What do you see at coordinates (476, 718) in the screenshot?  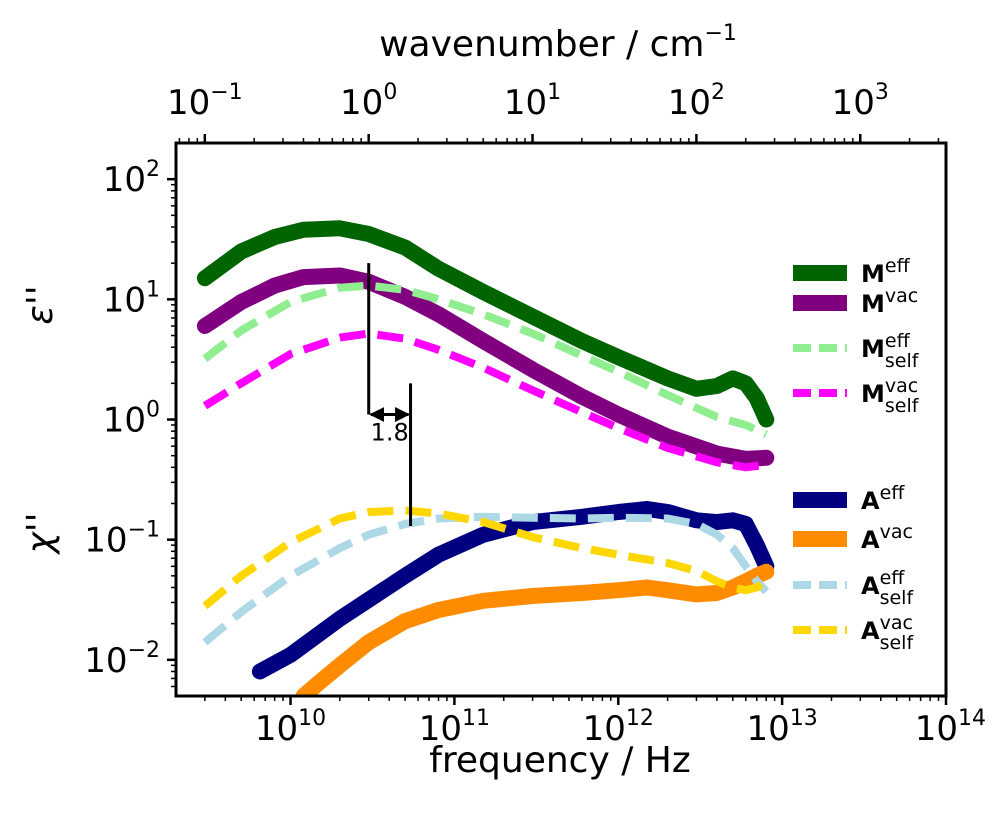 I see `x-tick-label-exp: 11` at bounding box center [476, 718].